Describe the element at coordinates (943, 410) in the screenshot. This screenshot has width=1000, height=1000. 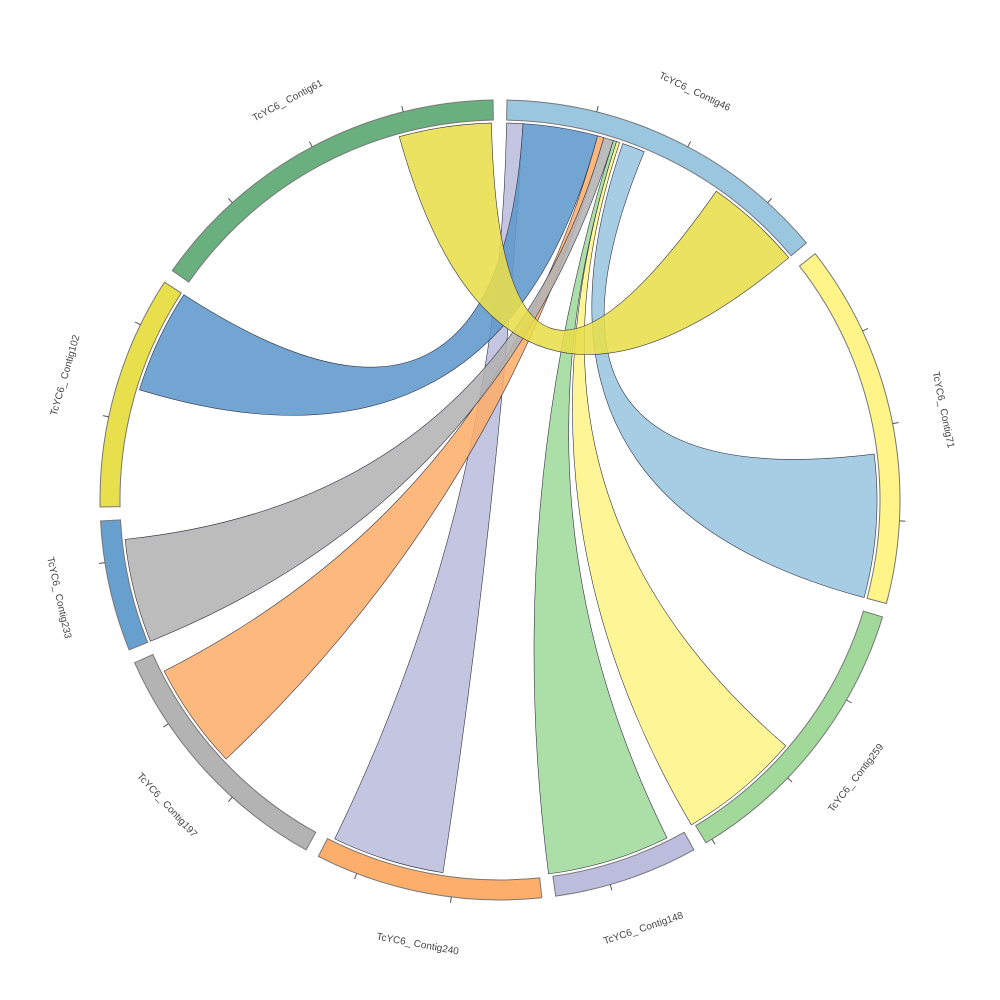
I see `group-label: TcYC6_ Contig71` at that location.